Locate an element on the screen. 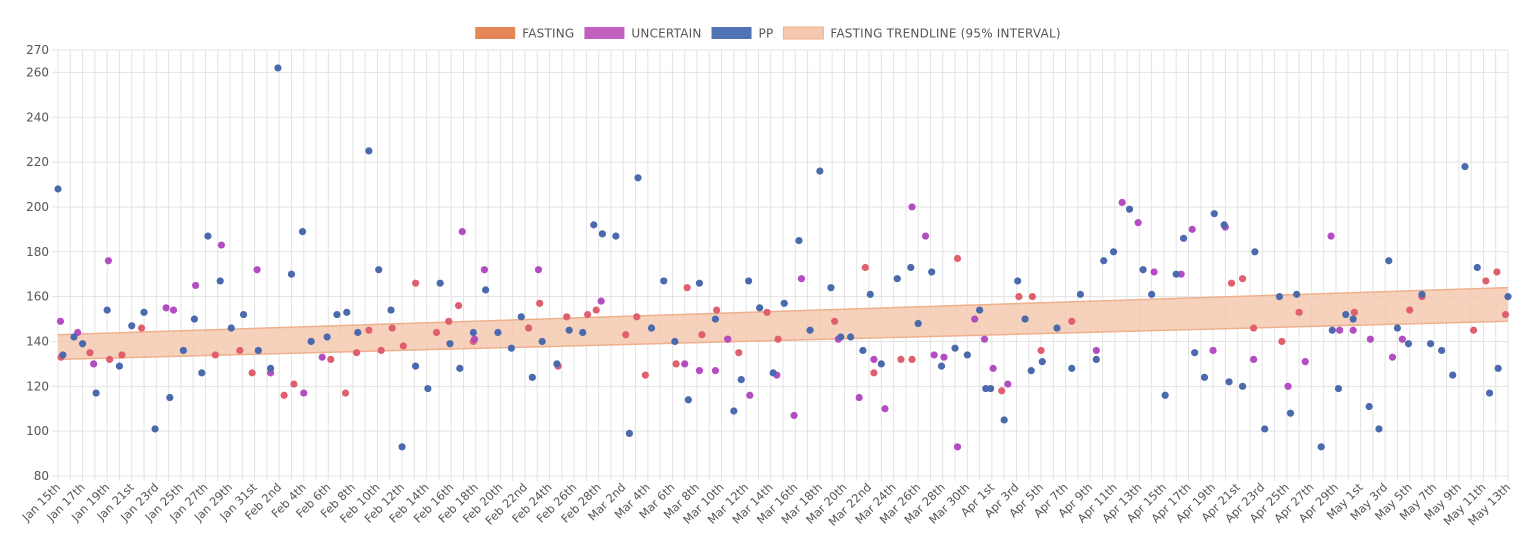  y-tick-label: 270 is located at coordinates (37, 50).